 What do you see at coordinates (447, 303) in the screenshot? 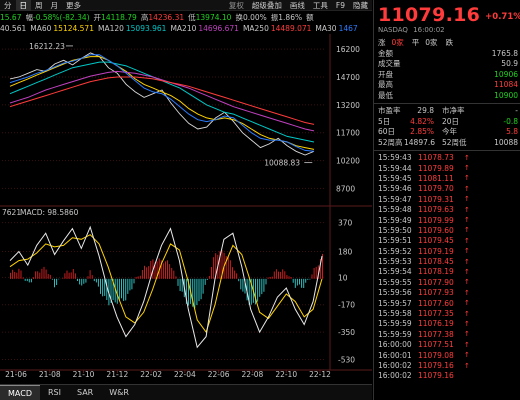
I see `tick-row: 15:59:57 11077.60 ↑` at bounding box center [447, 303].